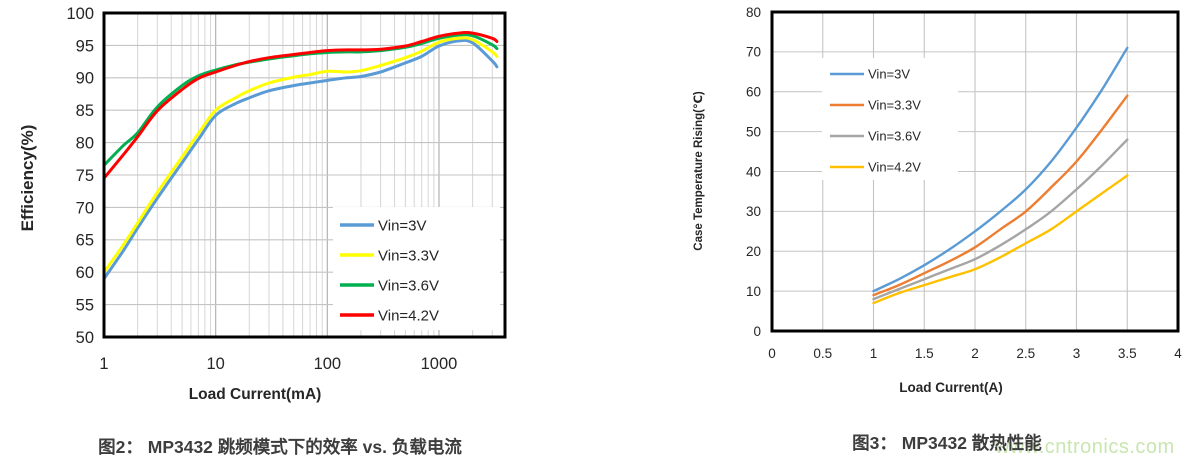 The height and width of the screenshot is (460, 1186). I want to click on thermal-y-axis-title: Case Temperature Rising(℃), so click(699, 171).